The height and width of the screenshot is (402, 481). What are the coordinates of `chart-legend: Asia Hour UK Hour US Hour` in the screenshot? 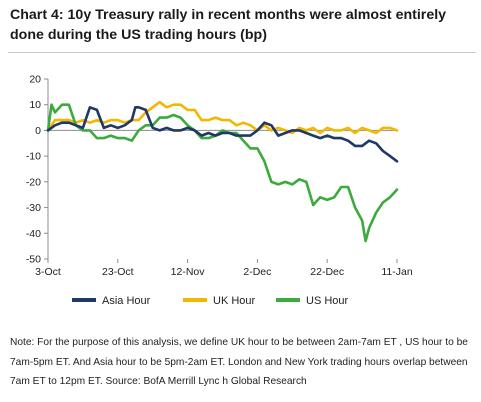 It's located at (210, 301).